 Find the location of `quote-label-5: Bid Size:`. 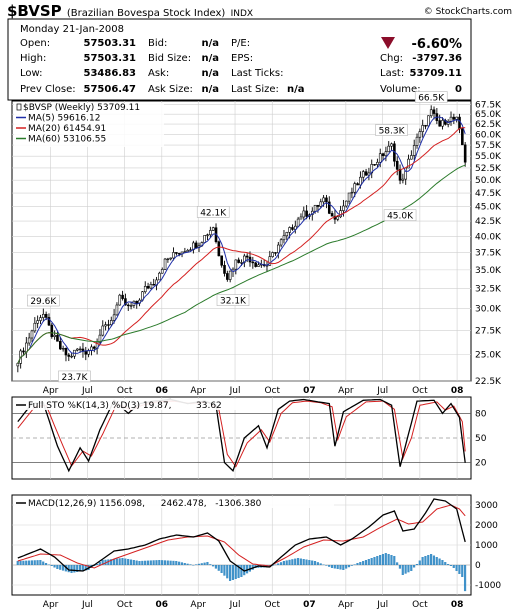

quote-label-5: Bid Size: is located at coordinates (169, 58).